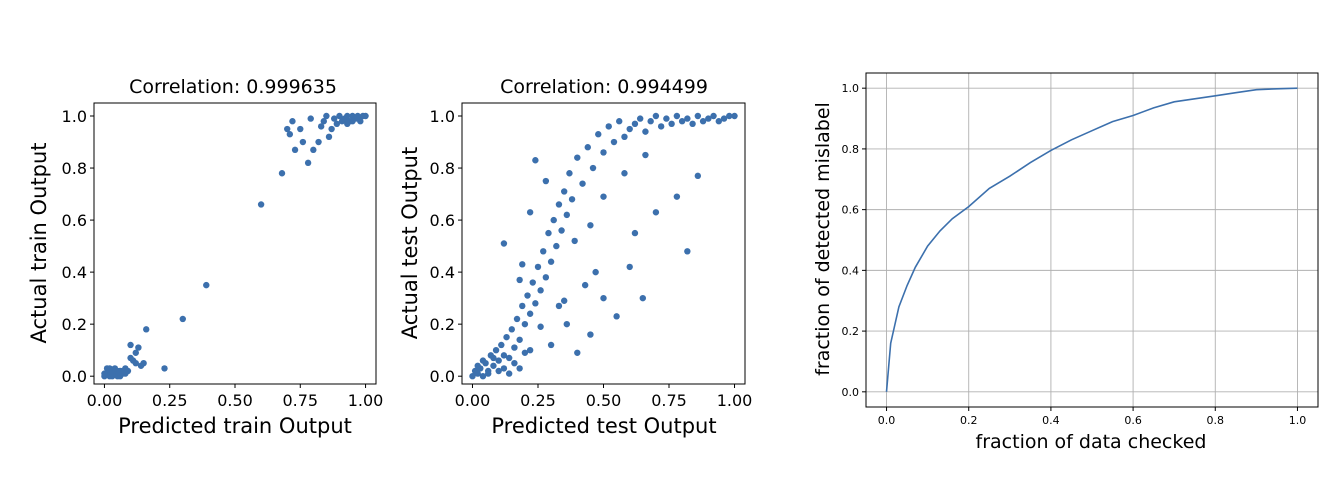  Describe the element at coordinates (442, 168) in the screenshot. I see `y-tick-label: 0.8` at that location.